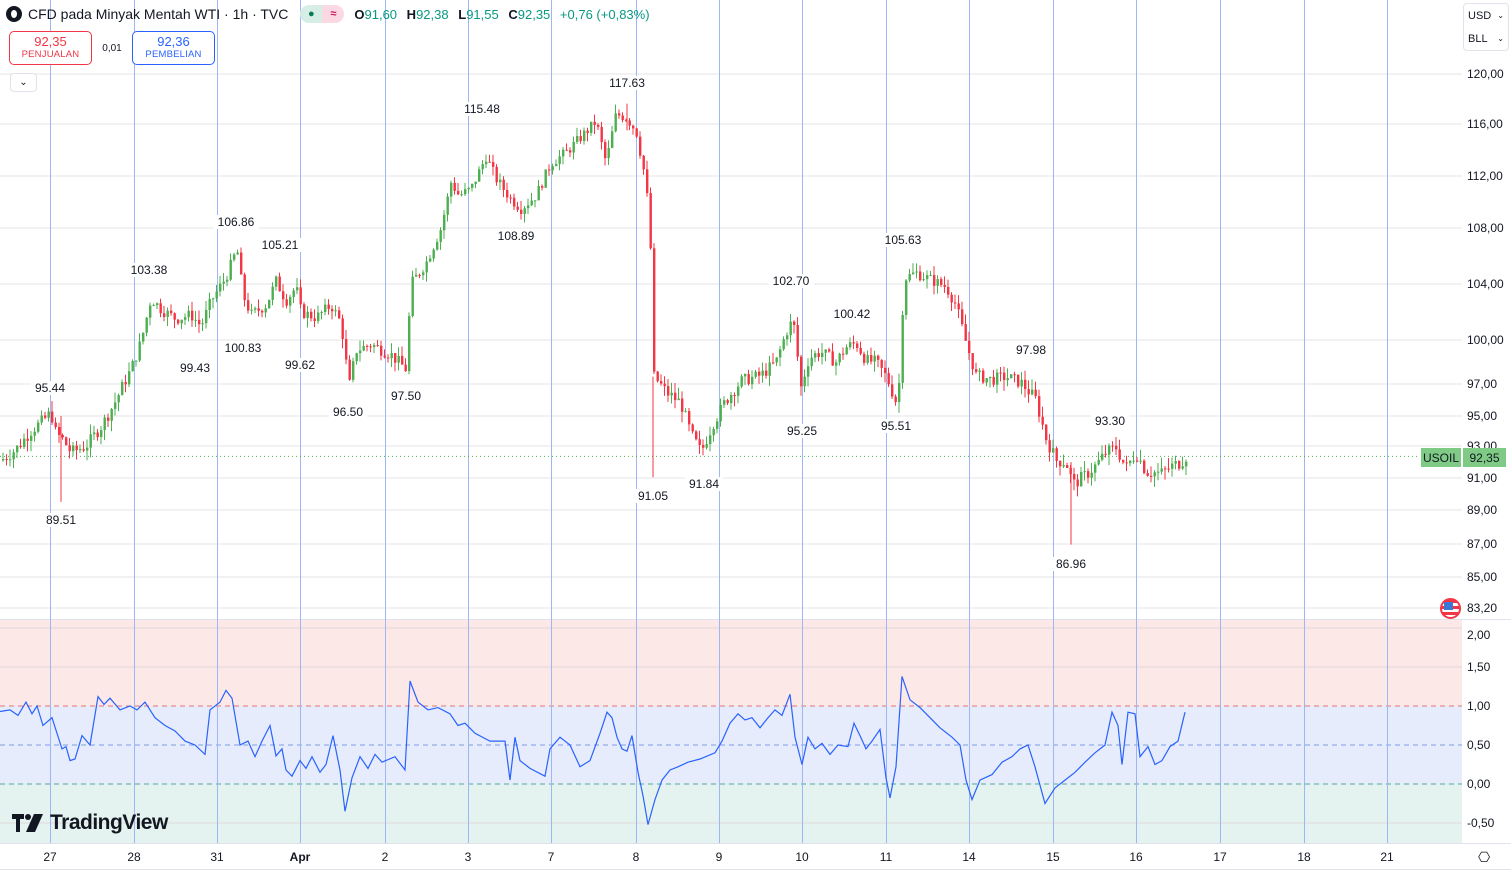 This screenshot has width=1511, height=872. What do you see at coordinates (1136, 857) in the screenshot?
I see `time-tick-label: 16` at bounding box center [1136, 857].